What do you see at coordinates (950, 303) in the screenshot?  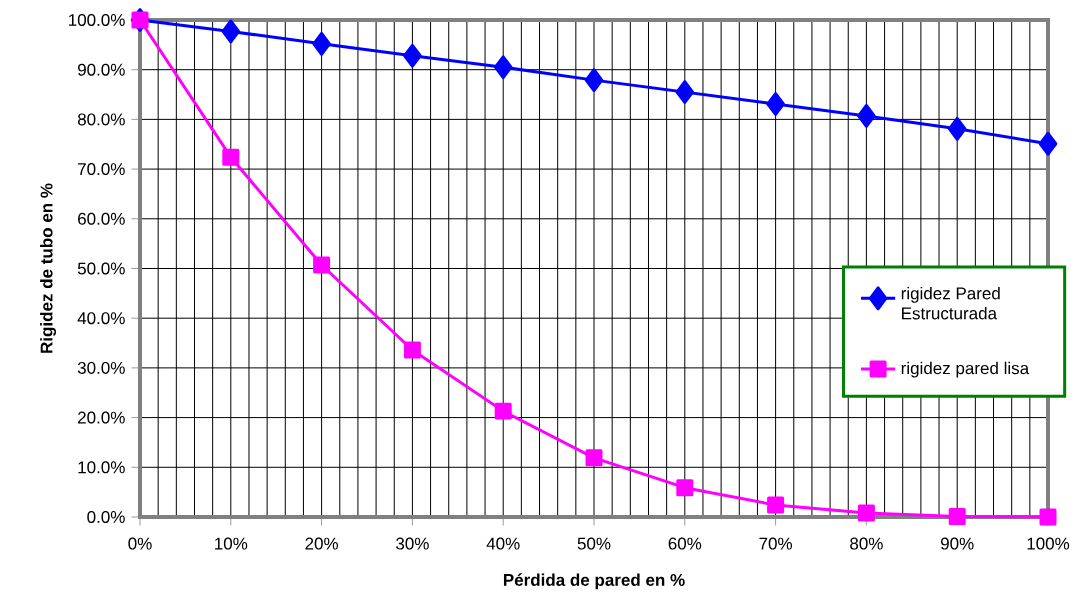 I see `legend-label: rigidez Pared Estructurada` at bounding box center [950, 303].